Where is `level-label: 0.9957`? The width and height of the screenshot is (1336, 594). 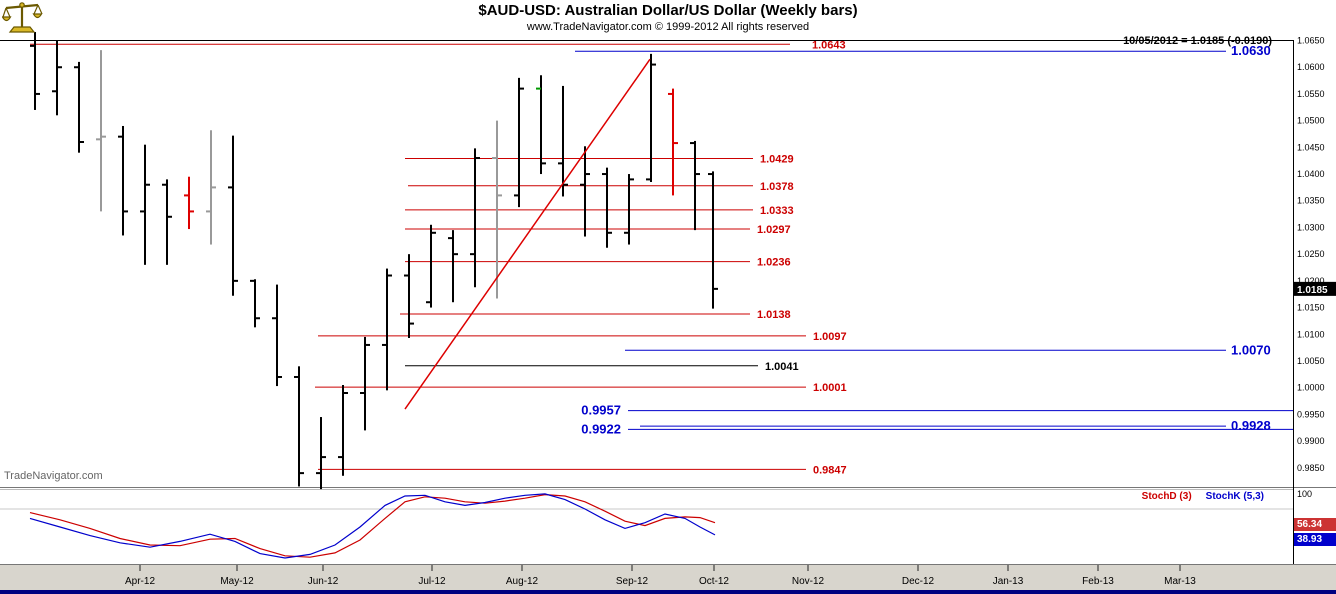 level-label: 0.9957 is located at coordinates (601, 410).